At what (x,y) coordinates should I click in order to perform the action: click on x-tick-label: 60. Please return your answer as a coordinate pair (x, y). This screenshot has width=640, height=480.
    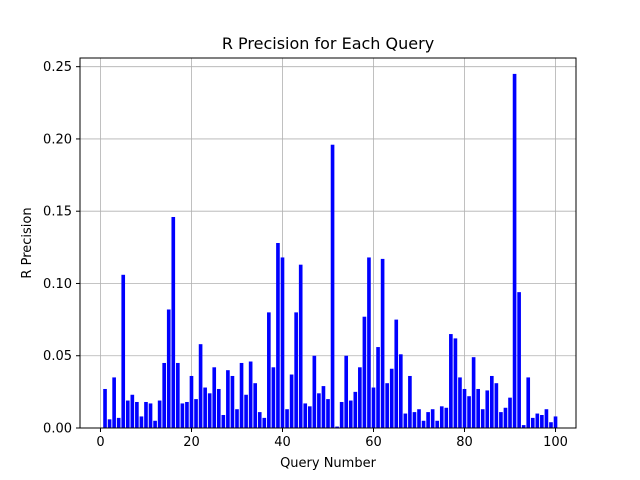
    Looking at the image, I should click on (373, 442).